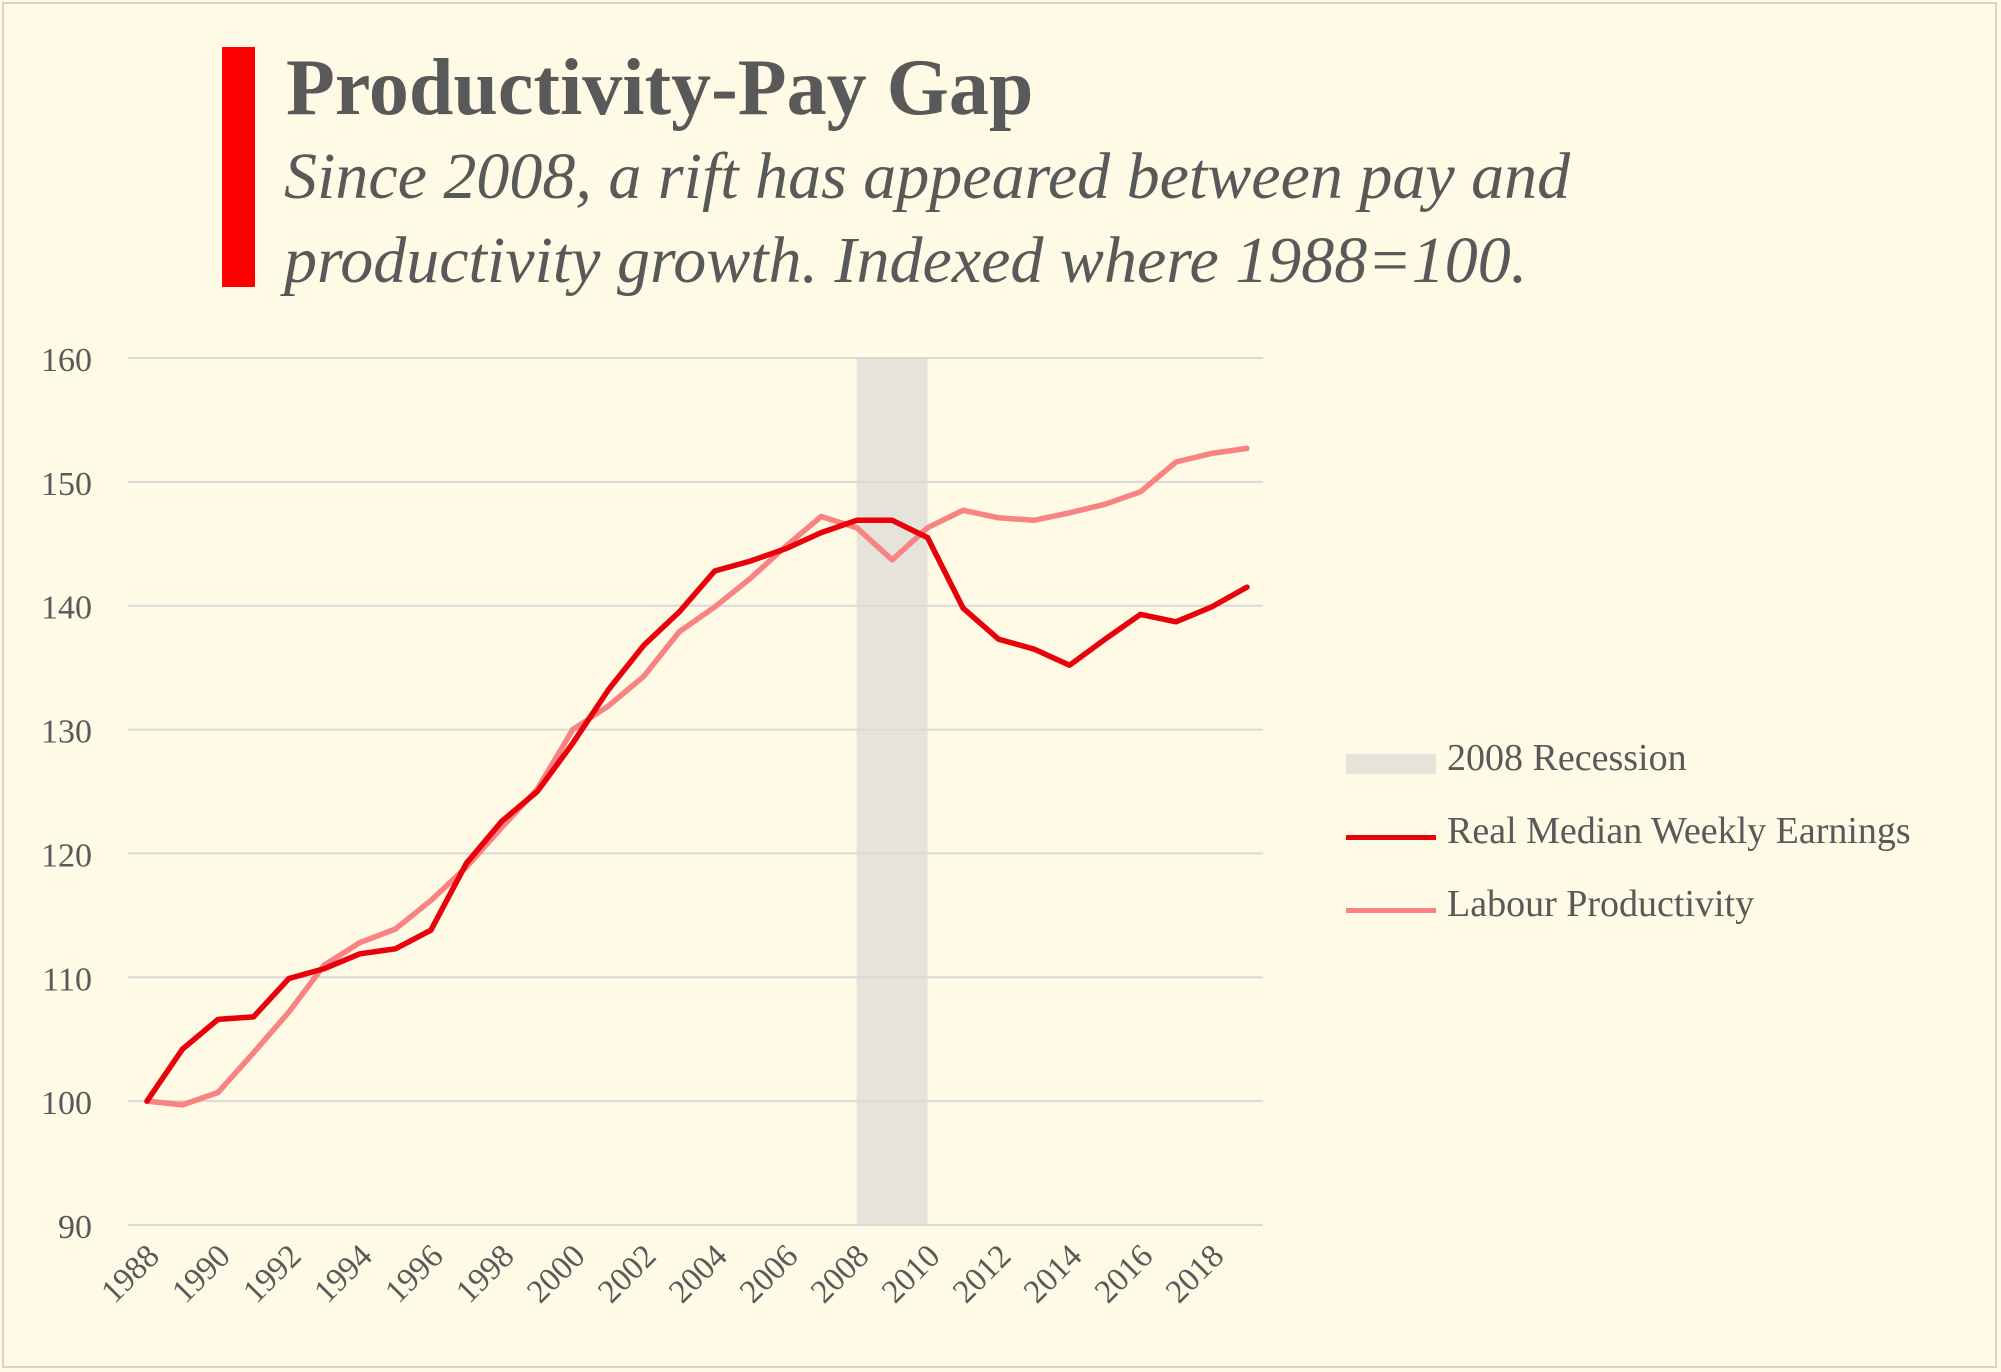  What do you see at coordinates (66, 794) in the screenshot?
I see `y-axis-ticks: 90 100 110 120 130 140 150 160` at bounding box center [66, 794].